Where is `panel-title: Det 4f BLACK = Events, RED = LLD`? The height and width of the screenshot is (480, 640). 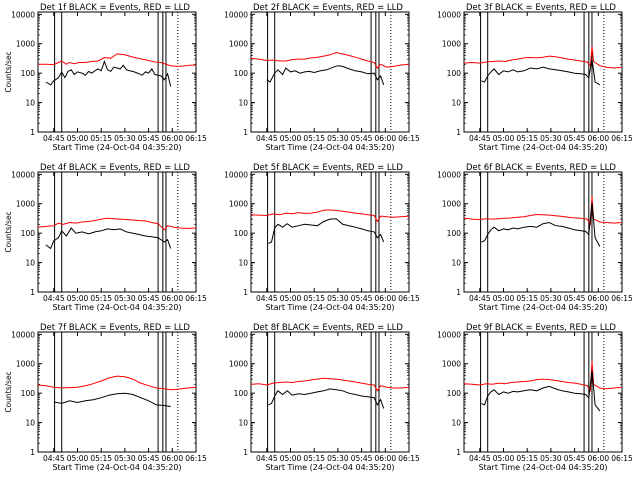
panel-title: Det 4f BLACK = Events, RED = LLD is located at coordinates (115, 168).